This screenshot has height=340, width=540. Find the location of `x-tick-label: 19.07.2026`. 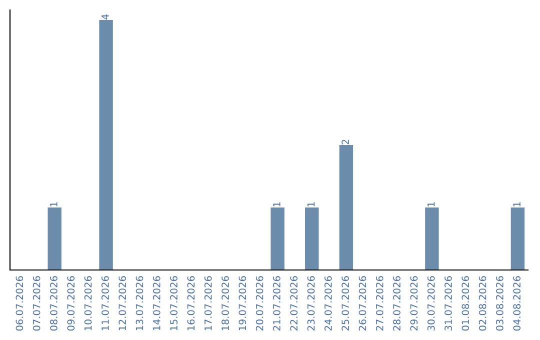

x-tick-label: 19.07.2026 is located at coordinates (242, 303).